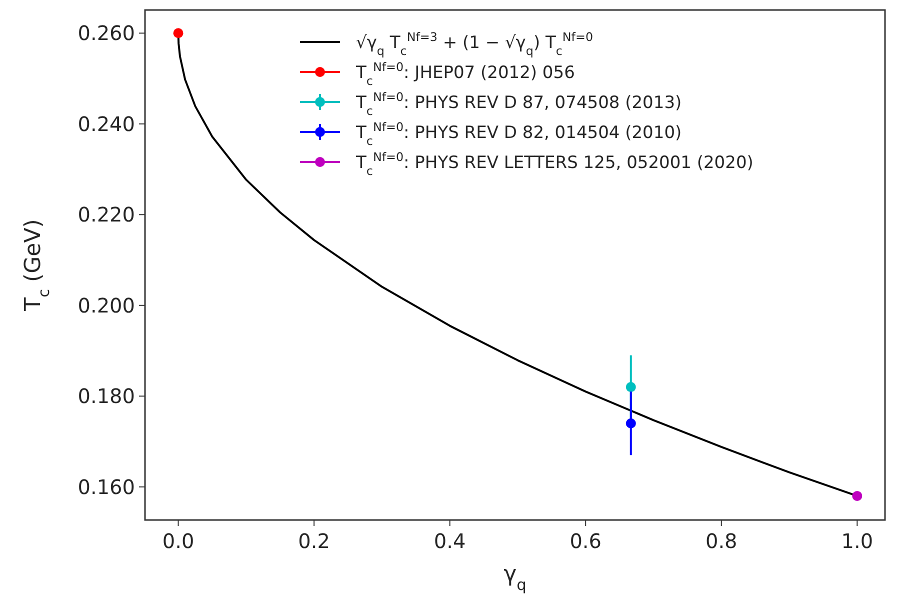 The image size is (902, 603). Describe the element at coordinates (450, 541) in the screenshot. I see `x-tick-label: 0.4` at that location.